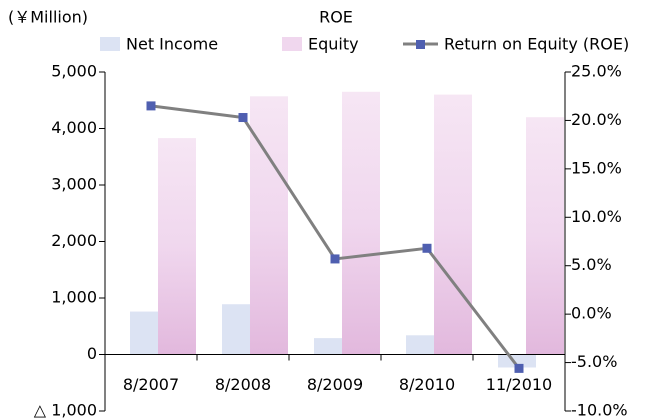 The image size is (672, 418). What do you see at coordinates (336, 17) in the screenshot?
I see `chart-title: ROE` at bounding box center [336, 17].